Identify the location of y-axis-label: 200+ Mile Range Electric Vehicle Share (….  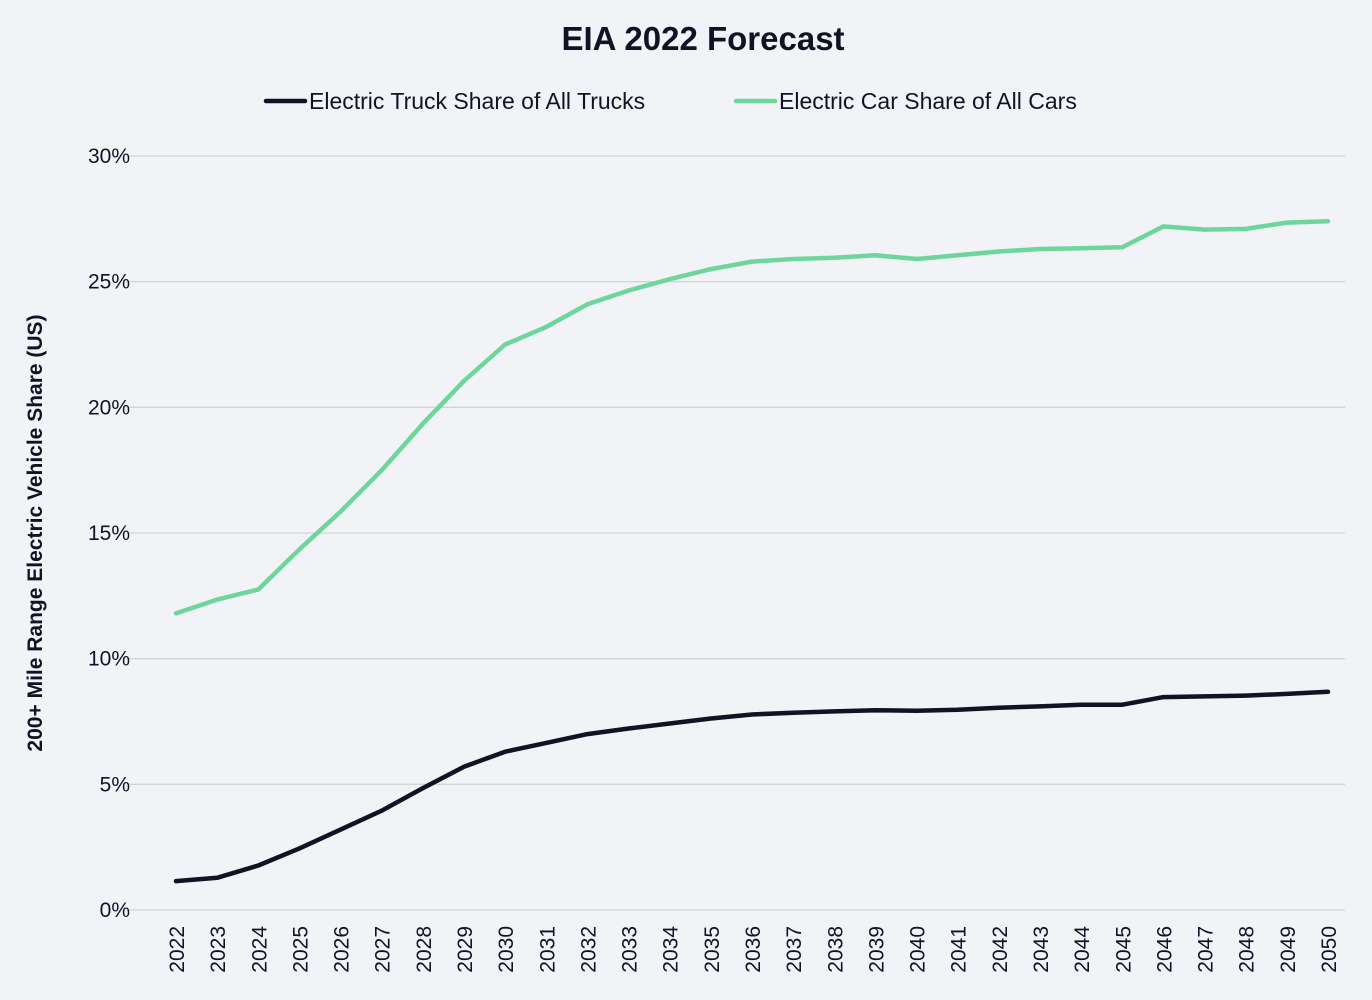
(35, 532).